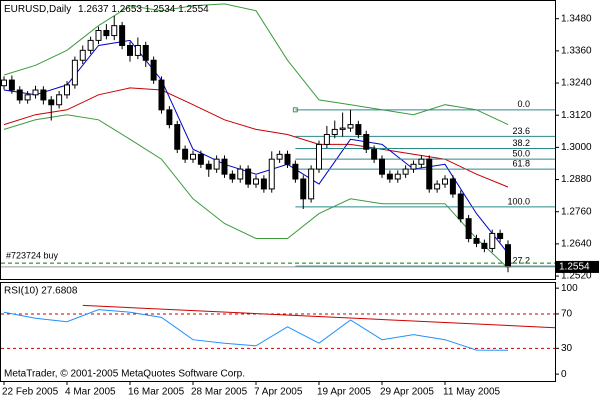 The image size is (600, 400). What do you see at coordinates (90, 392) in the screenshot?
I see `x-tick-label: 4 Mar 2005` at bounding box center [90, 392].